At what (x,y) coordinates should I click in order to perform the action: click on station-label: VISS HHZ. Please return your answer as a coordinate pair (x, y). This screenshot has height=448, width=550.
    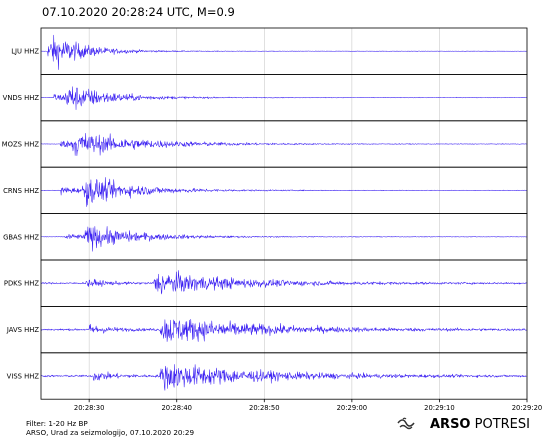
    Looking at the image, I should click on (23, 377).